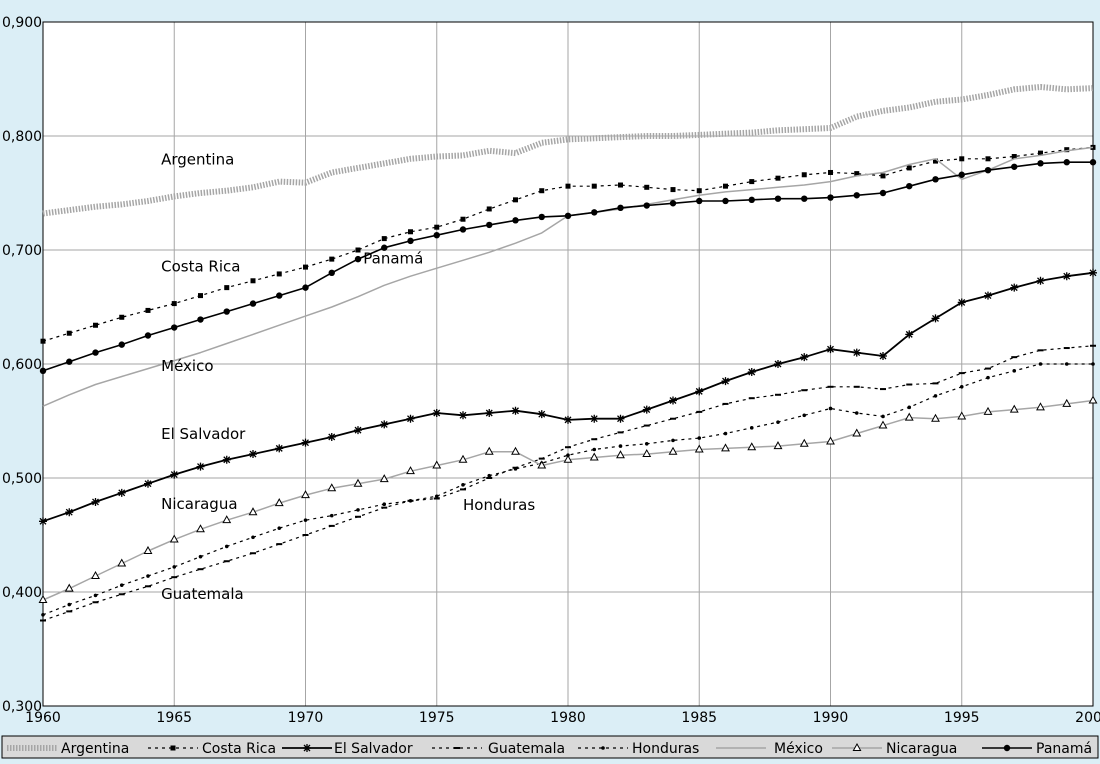 The width and height of the screenshot is (1100, 764). What do you see at coordinates (437, 718) in the screenshot?
I see `x-tick-label: 1975` at bounding box center [437, 718].